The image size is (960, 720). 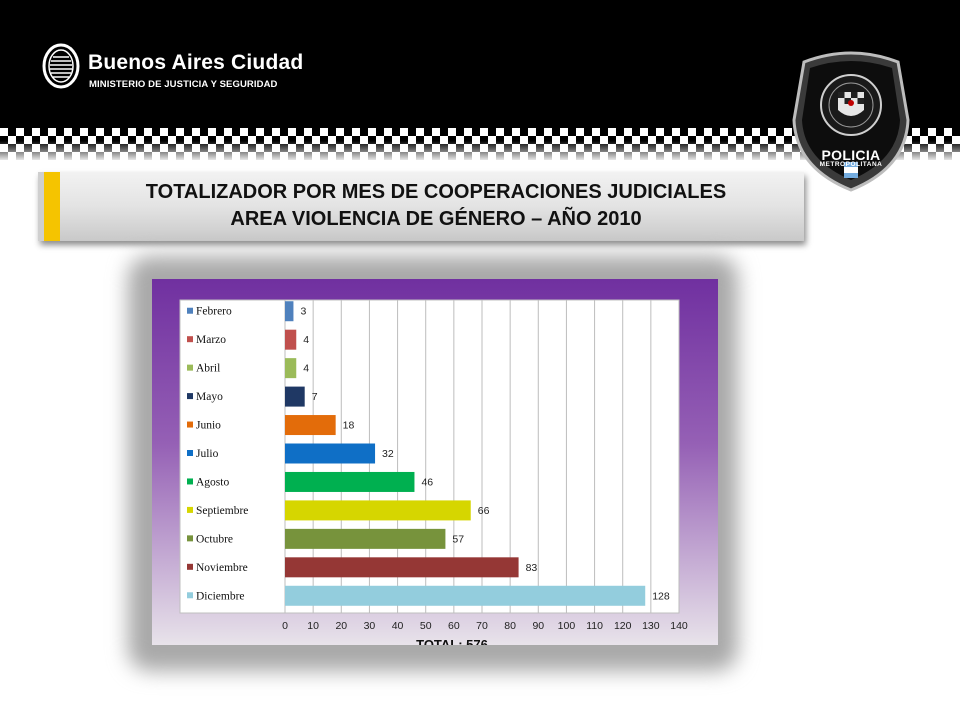 I want to click on x-tick-label: 50, so click(x=426, y=626).